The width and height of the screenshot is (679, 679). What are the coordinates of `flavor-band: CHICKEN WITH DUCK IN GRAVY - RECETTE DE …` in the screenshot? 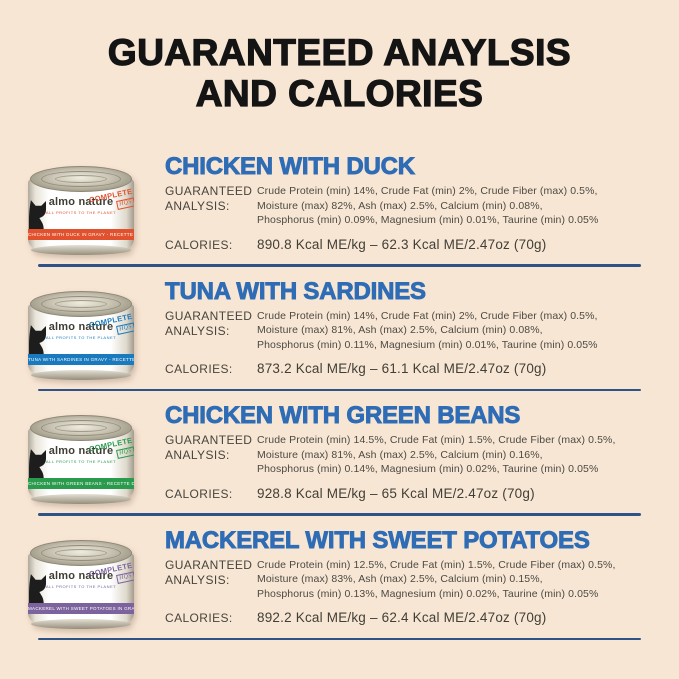 It's located at (81, 234).